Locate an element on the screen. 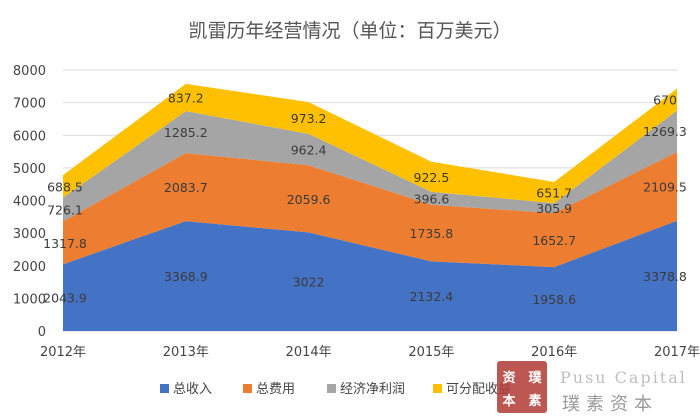 This screenshot has width=700, height=420. watermark-latin: Pusu Capital is located at coordinates (623, 377).